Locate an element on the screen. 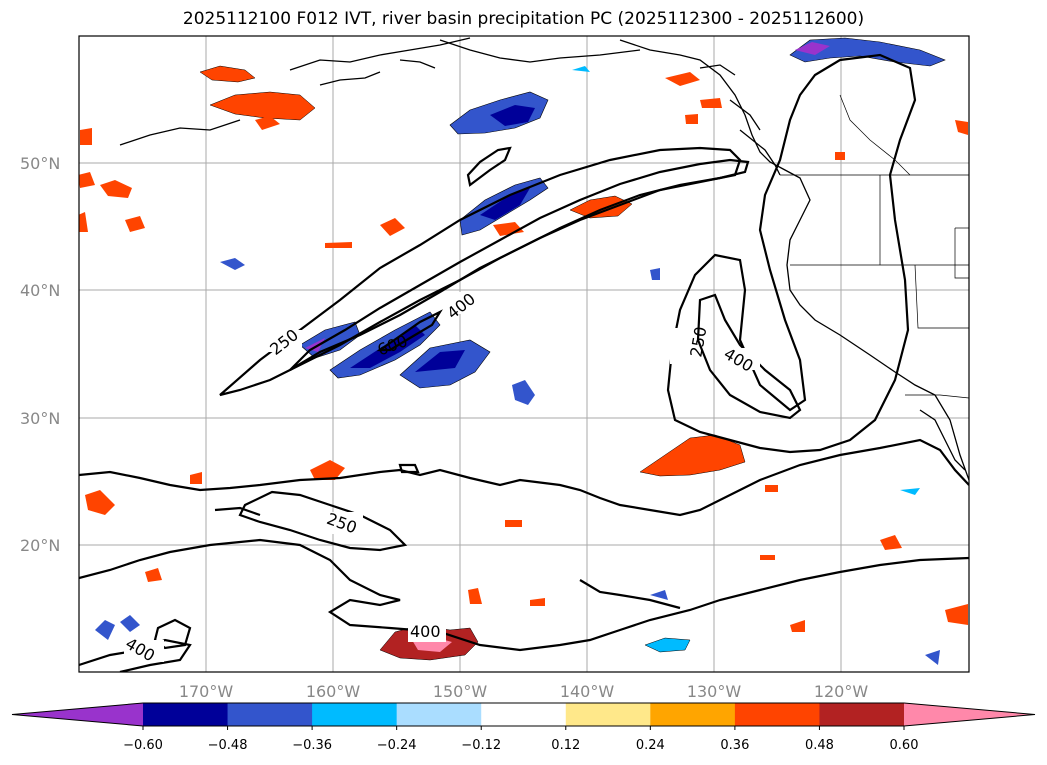 This screenshot has height=765, width=1047. colorbar-tick-label: 0.24 is located at coordinates (650, 745).